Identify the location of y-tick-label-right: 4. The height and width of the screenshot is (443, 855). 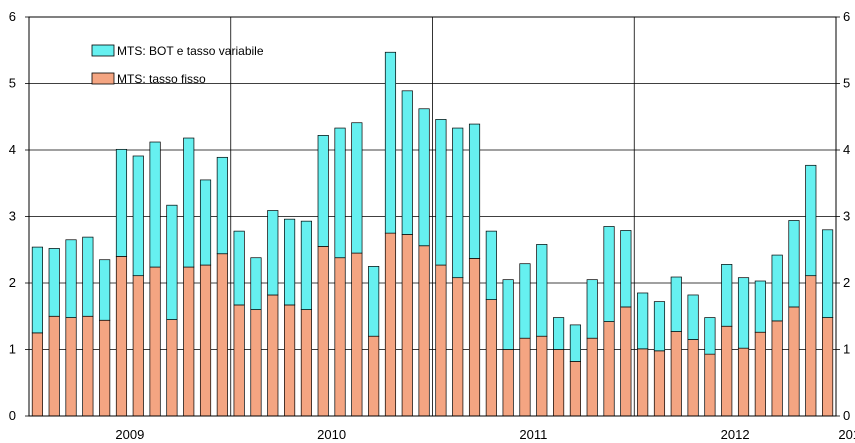
(846, 149).